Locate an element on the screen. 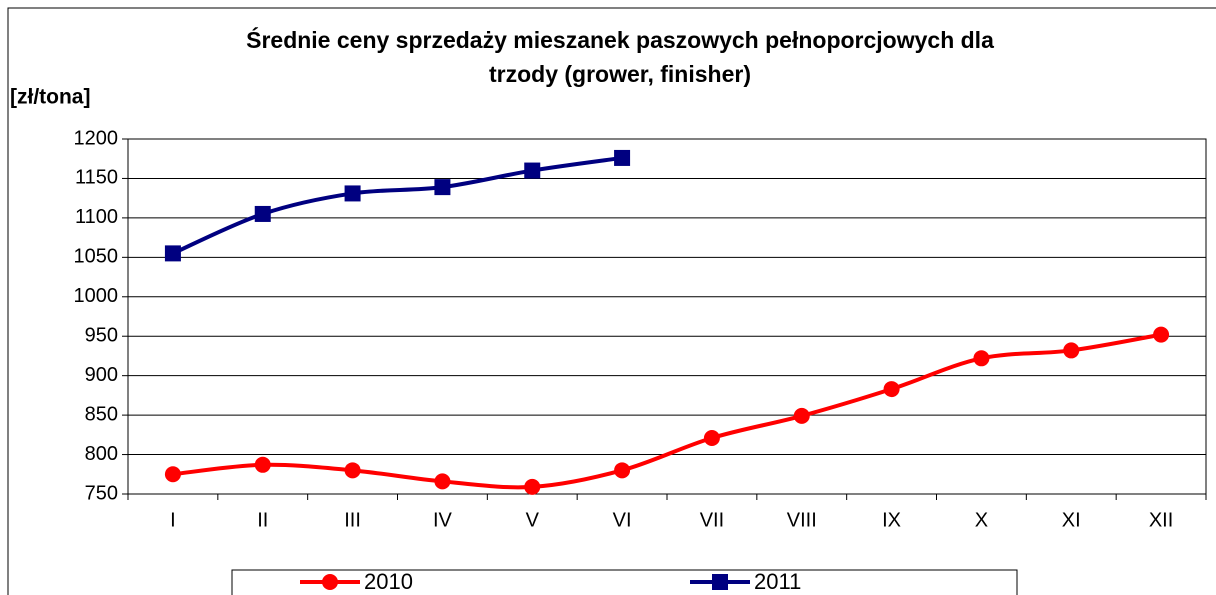 The width and height of the screenshot is (1216, 595). x-tick-label: IX is located at coordinates (891, 520).